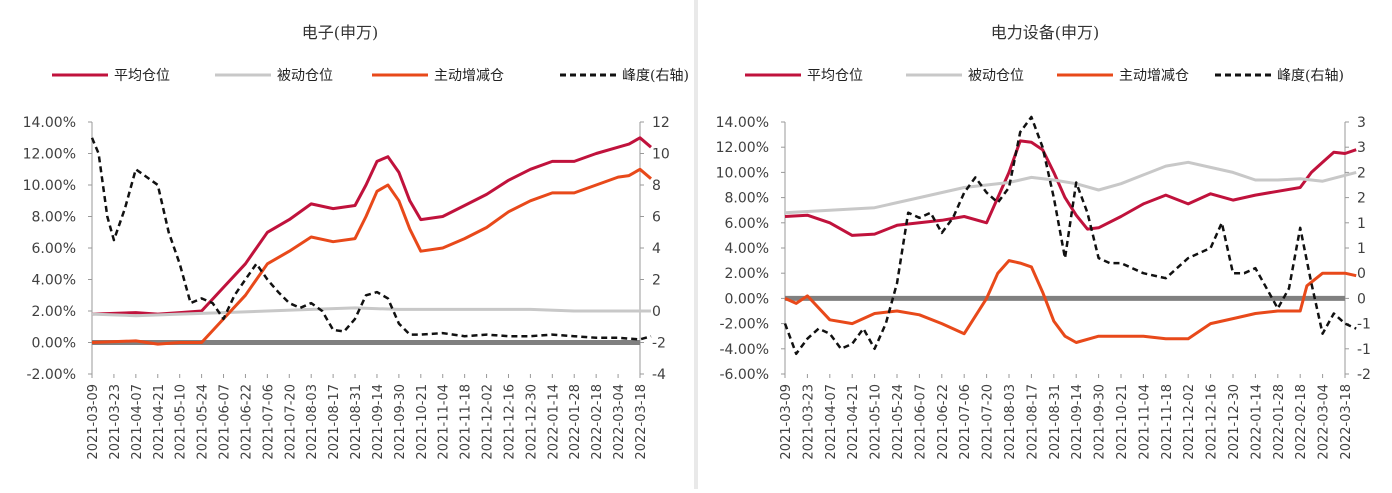  I want to click on y-left-tick-label: 2.00%, so click(54, 312).